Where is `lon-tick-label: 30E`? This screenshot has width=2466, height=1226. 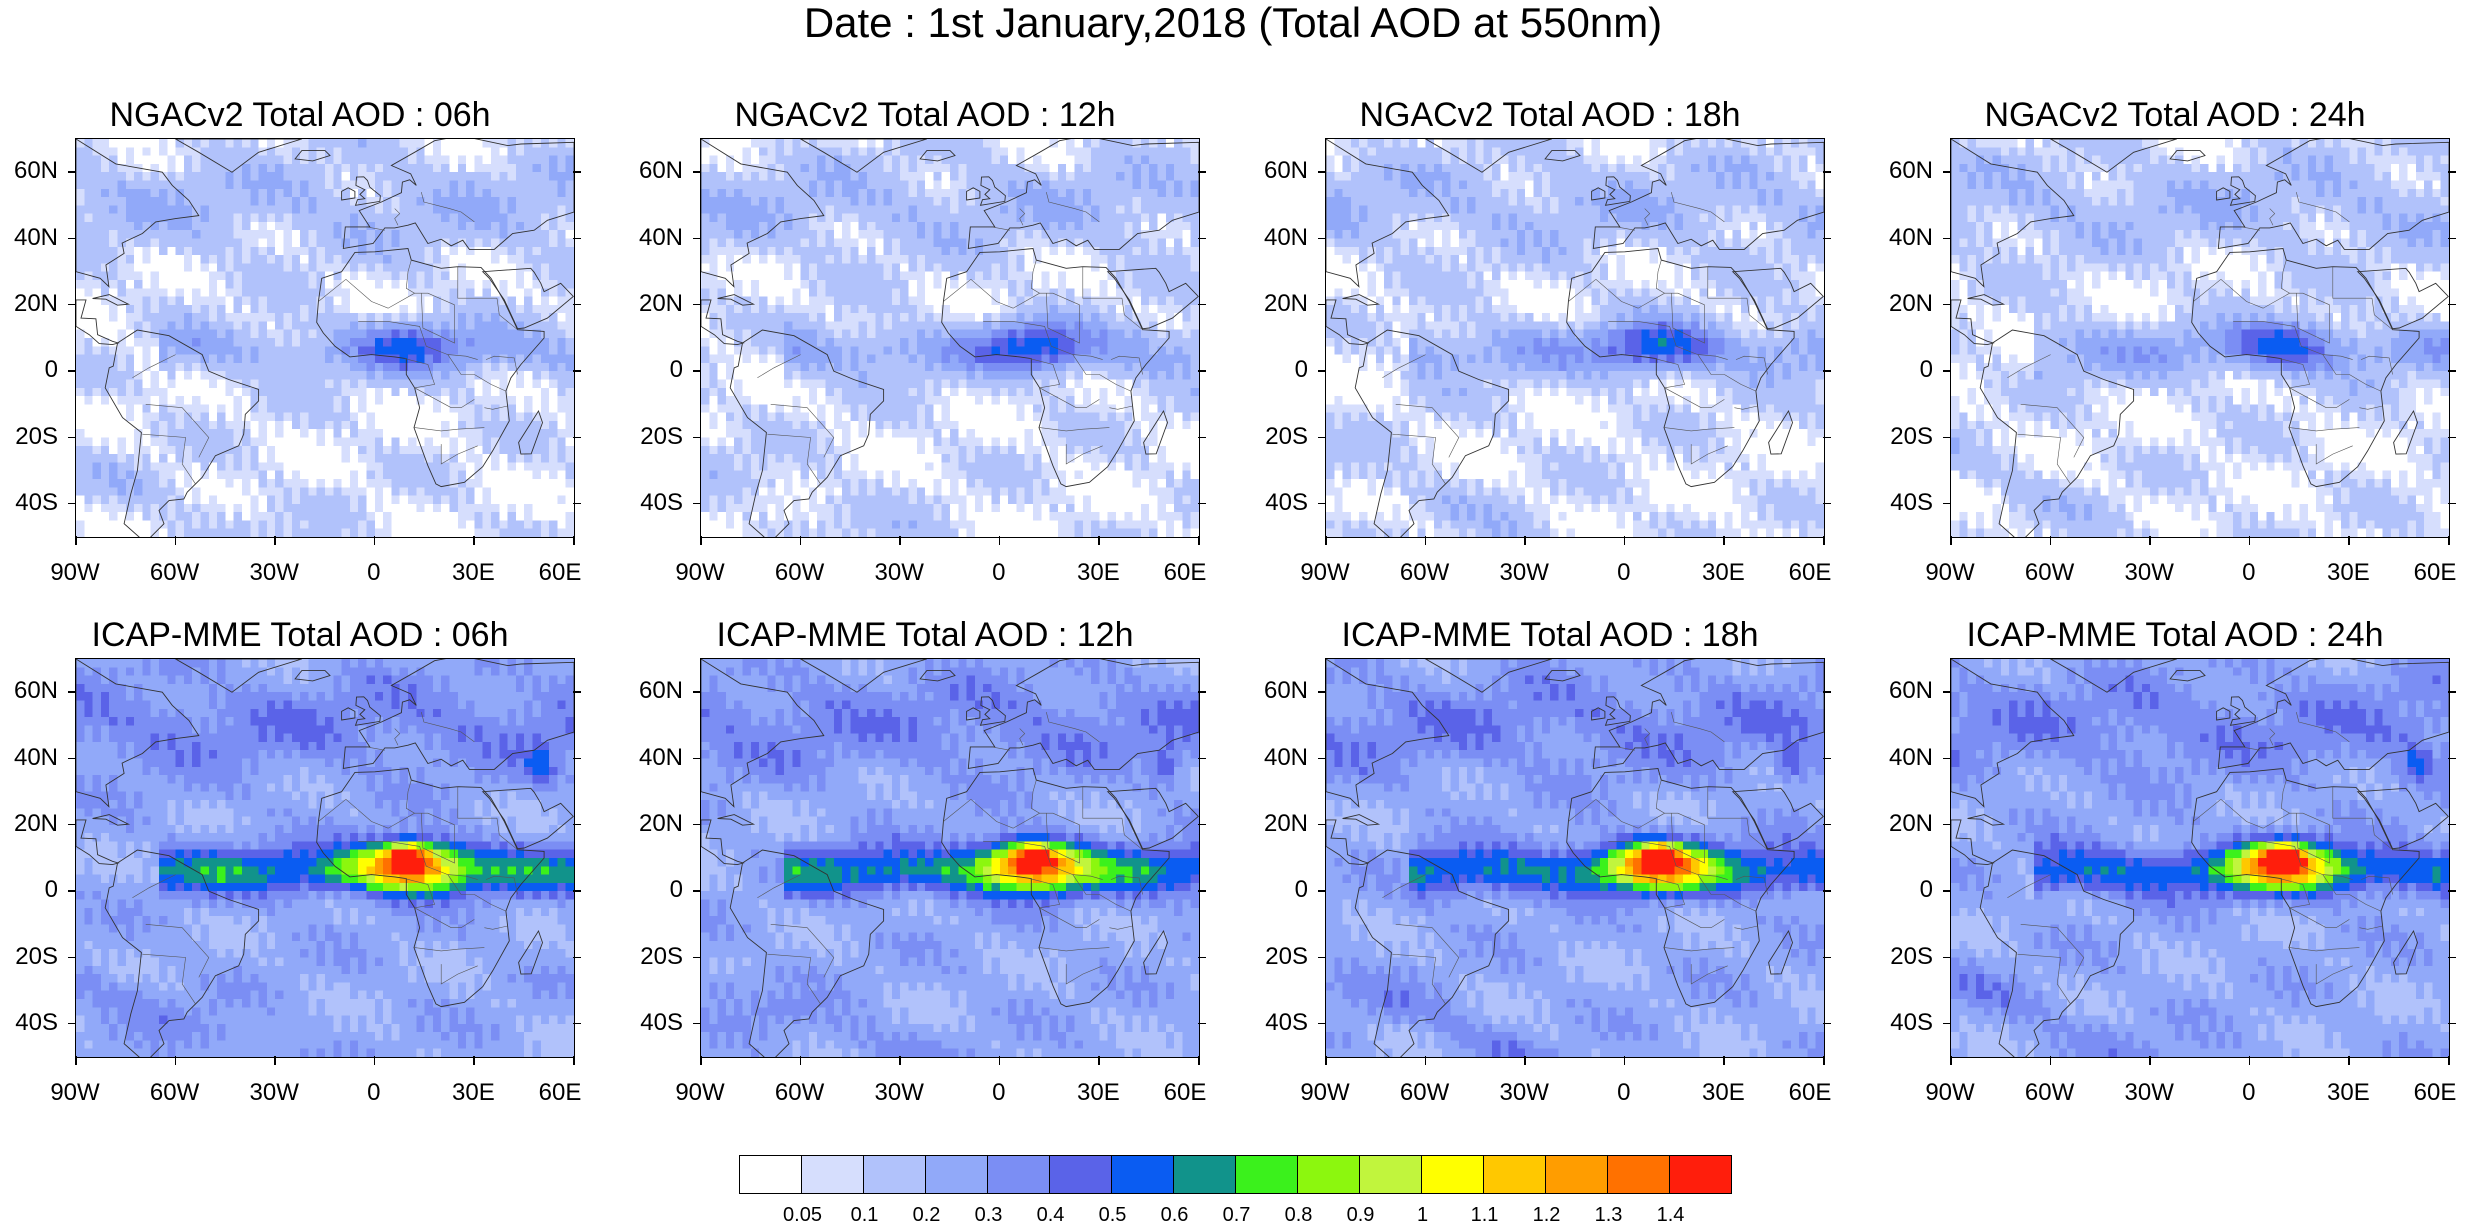 lon-tick-label: 30E is located at coordinates (2348, 572).